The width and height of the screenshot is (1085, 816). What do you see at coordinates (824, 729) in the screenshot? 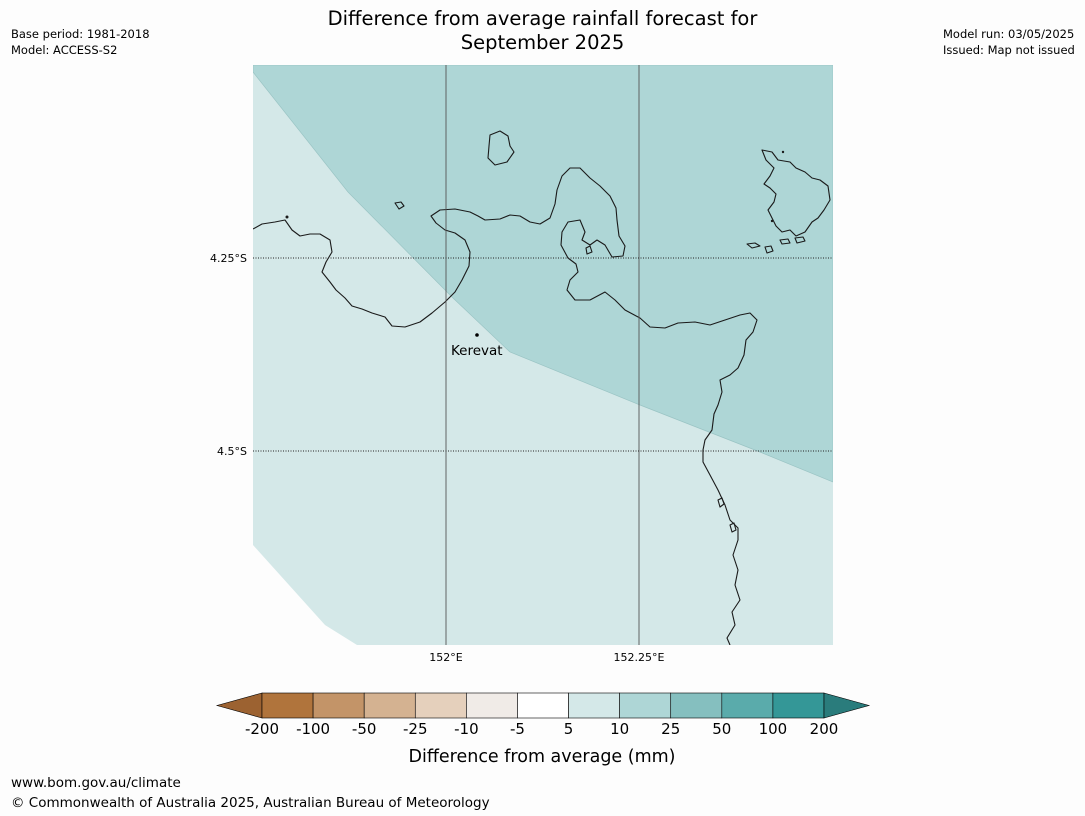
I see `colorbar-tick-label: 200` at bounding box center [824, 729].